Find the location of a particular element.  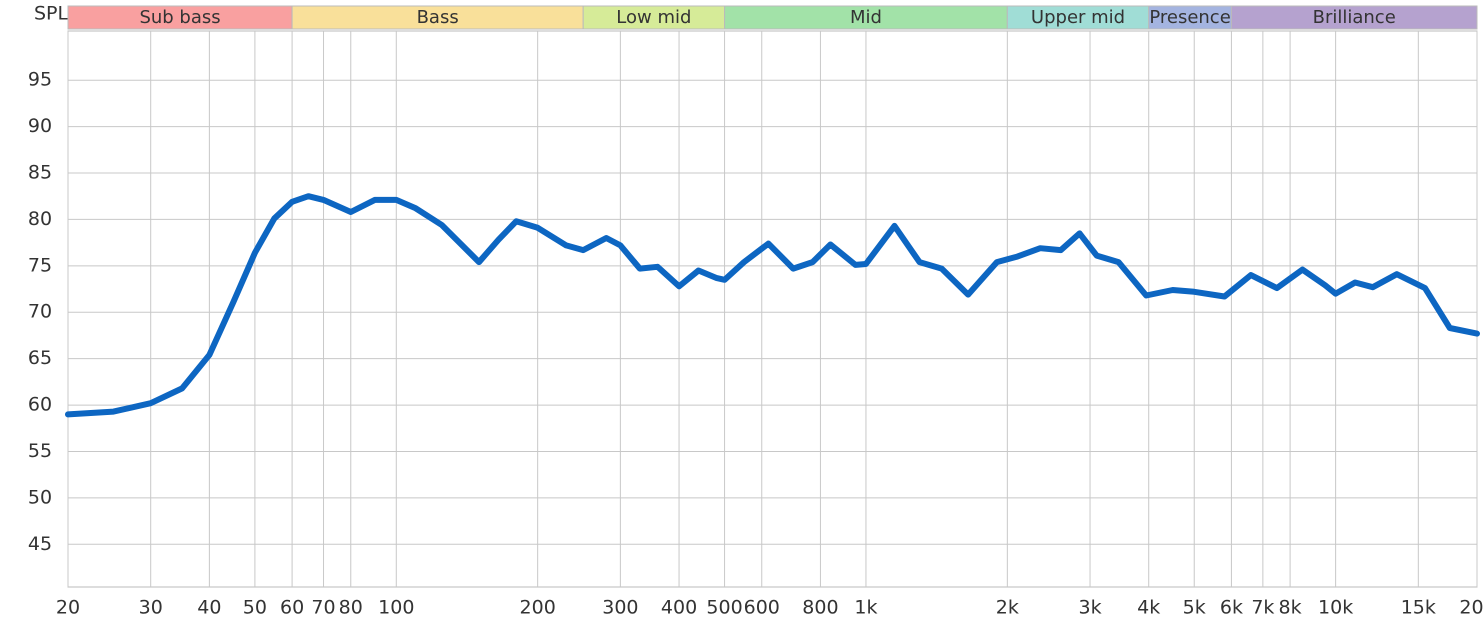

x-tick-label: 400 is located at coordinates (679, 608).